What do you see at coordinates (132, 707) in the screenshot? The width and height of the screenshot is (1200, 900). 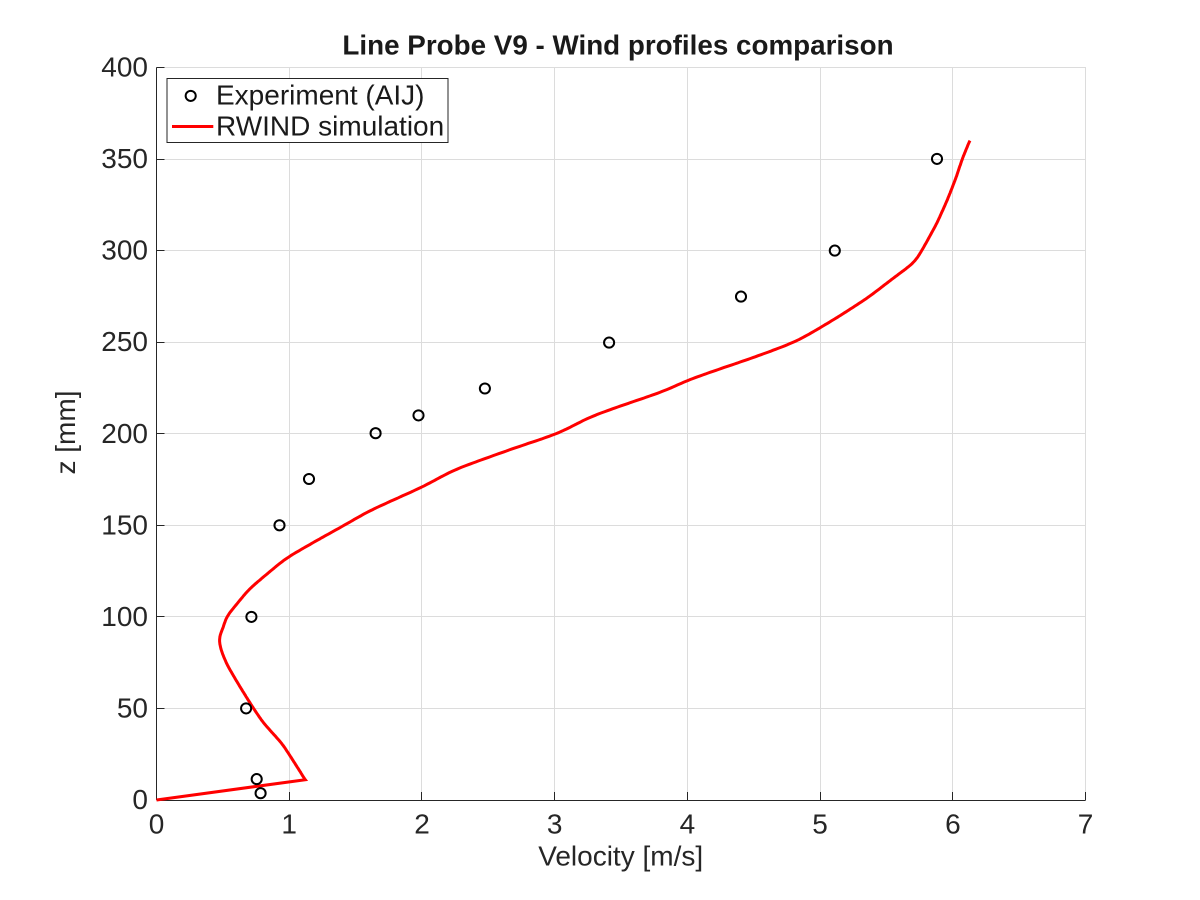 I see `svg-text: 50` at bounding box center [132, 707].